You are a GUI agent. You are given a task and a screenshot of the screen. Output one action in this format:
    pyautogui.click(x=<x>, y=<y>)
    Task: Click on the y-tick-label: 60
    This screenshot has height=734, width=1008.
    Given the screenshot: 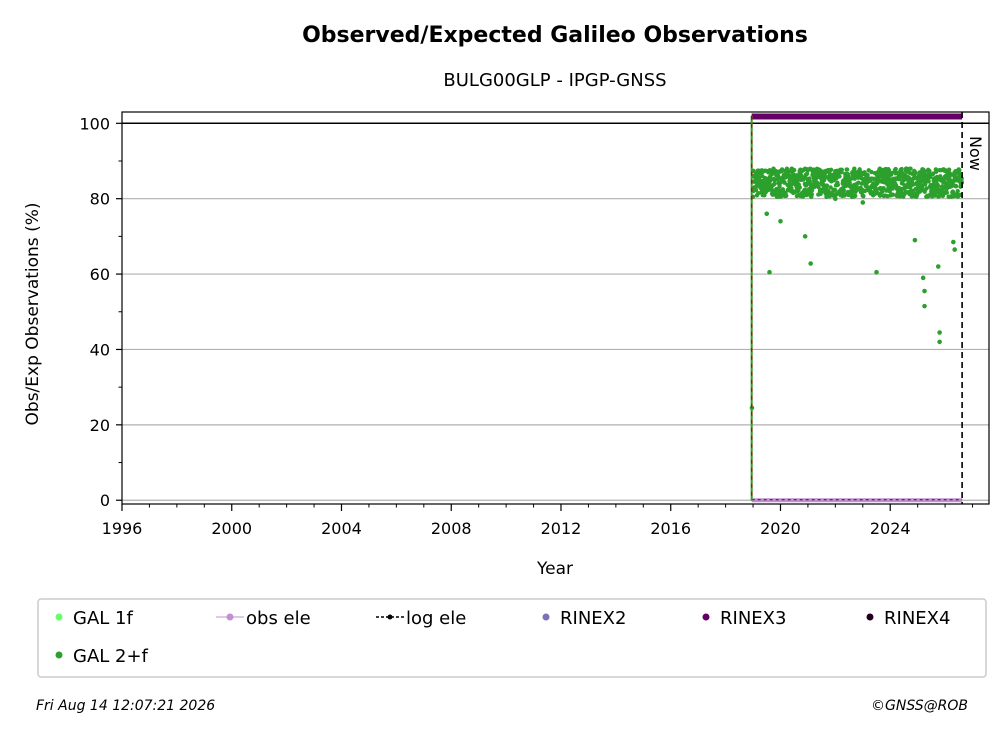 What is the action you would take?
    pyautogui.click(x=100, y=274)
    